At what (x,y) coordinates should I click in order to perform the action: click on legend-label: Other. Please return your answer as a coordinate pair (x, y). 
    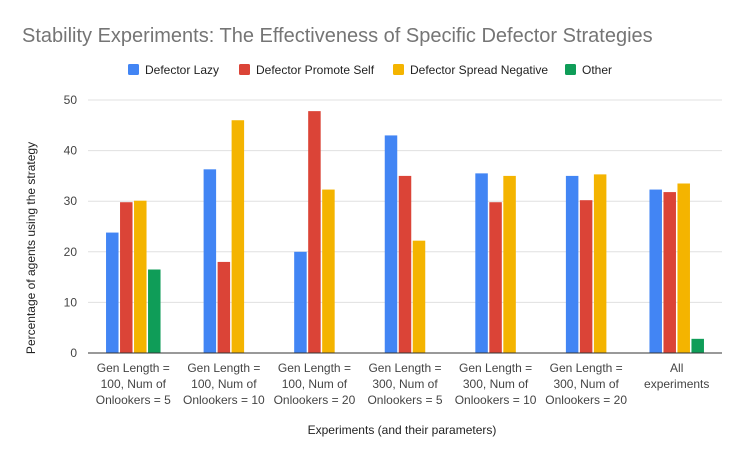
    Looking at the image, I should click on (597, 70).